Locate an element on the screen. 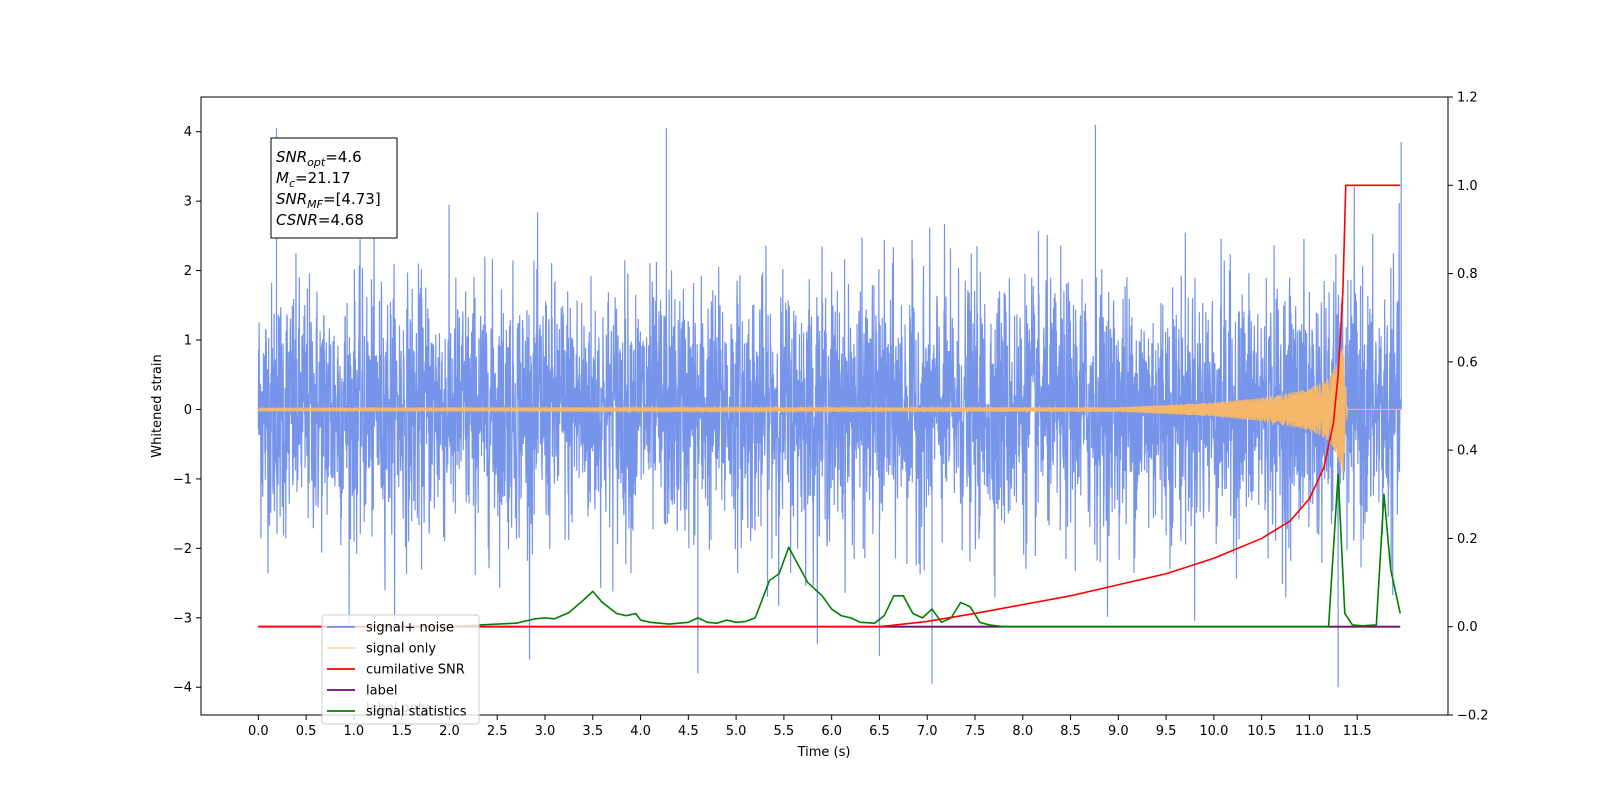 The width and height of the screenshot is (1600, 800). x-tick-label: 7.0 is located at coordinates (927, 731).